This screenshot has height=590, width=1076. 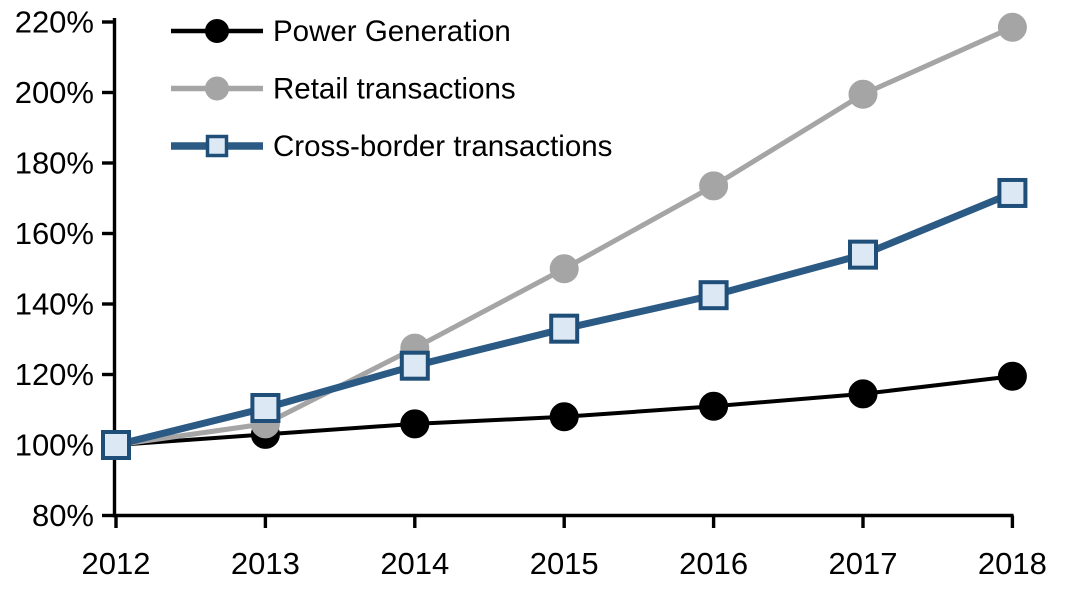 What do you see at coordinates (54, 374) in the screenshot?
I see `y-axis-tick-label: 120%` at bounding box center [54, 374].